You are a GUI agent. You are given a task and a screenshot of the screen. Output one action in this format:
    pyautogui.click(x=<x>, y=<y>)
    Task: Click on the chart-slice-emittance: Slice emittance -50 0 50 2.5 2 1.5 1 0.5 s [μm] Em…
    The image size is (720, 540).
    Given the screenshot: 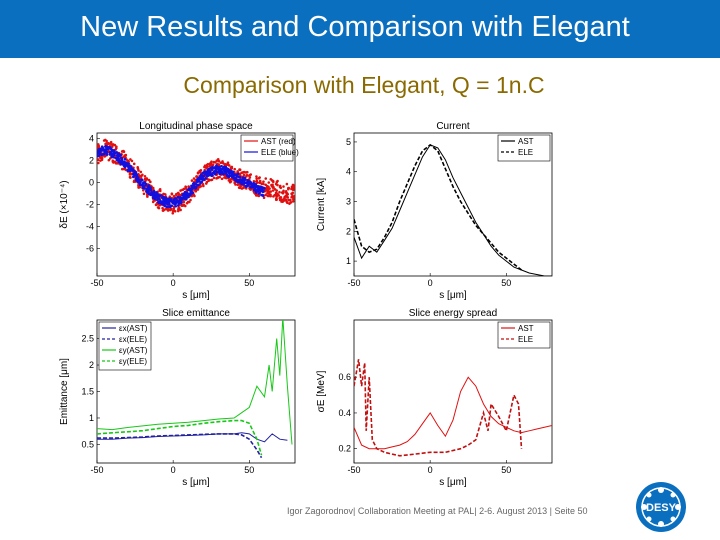 What is the action you would take?
    pyautogui.click(x=177, y=398)
    